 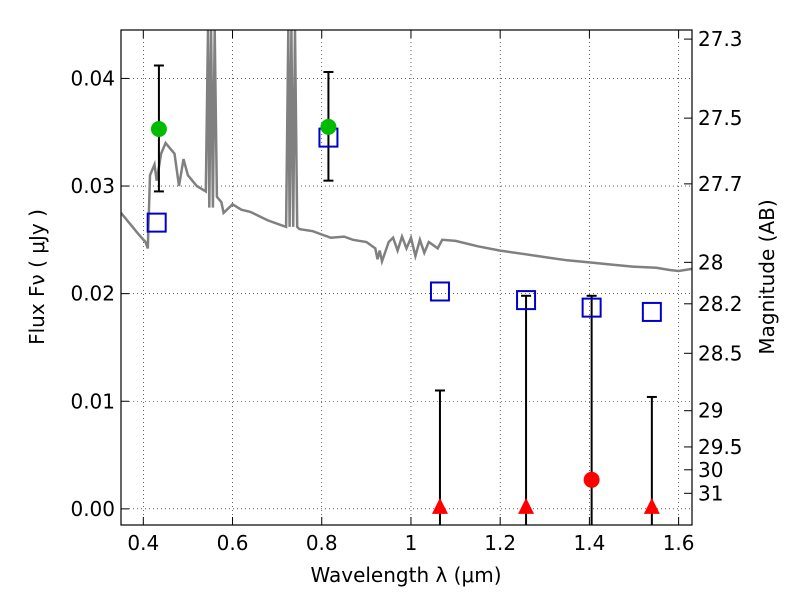 I want to click on y2-tick-label: 31, so click(x=710, y=493).